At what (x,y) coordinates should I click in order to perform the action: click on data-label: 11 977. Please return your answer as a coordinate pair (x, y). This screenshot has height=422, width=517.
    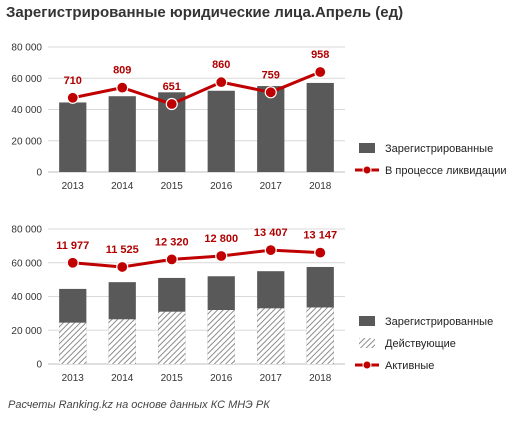
    Looking at the image, I should click on (72, 246).